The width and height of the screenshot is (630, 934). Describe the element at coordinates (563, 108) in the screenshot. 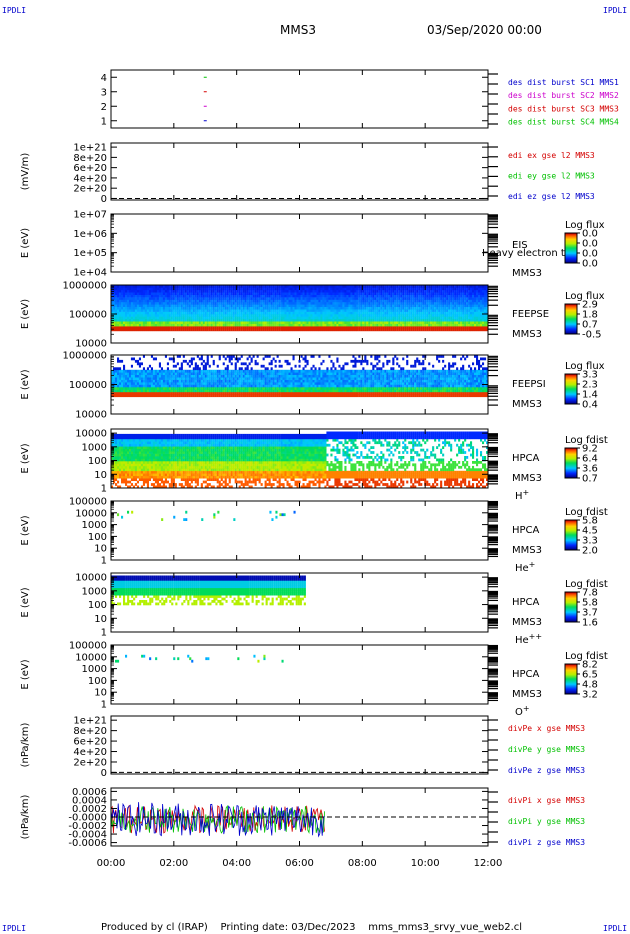

I see `legend-entry: des dist burst SC3 MMS3` at that location.